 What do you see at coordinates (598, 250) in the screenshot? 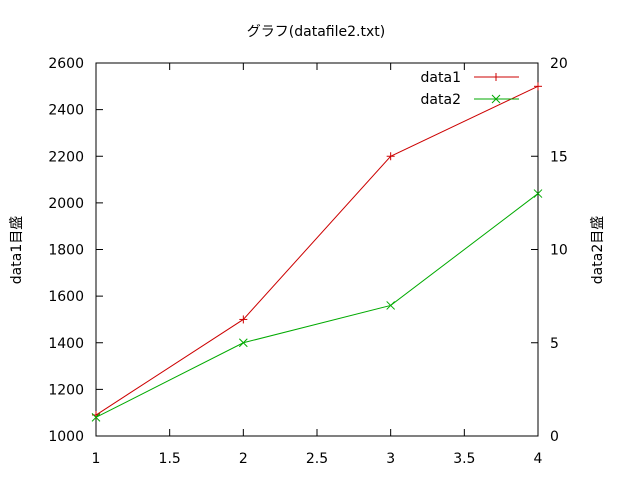
I see `y2-axis-label: data2目盛` at bounding box center [598, 250].